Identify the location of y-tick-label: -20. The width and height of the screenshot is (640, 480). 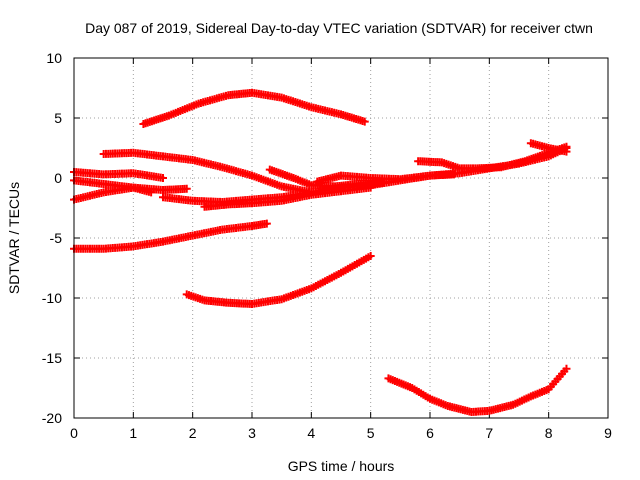
(52, 418).